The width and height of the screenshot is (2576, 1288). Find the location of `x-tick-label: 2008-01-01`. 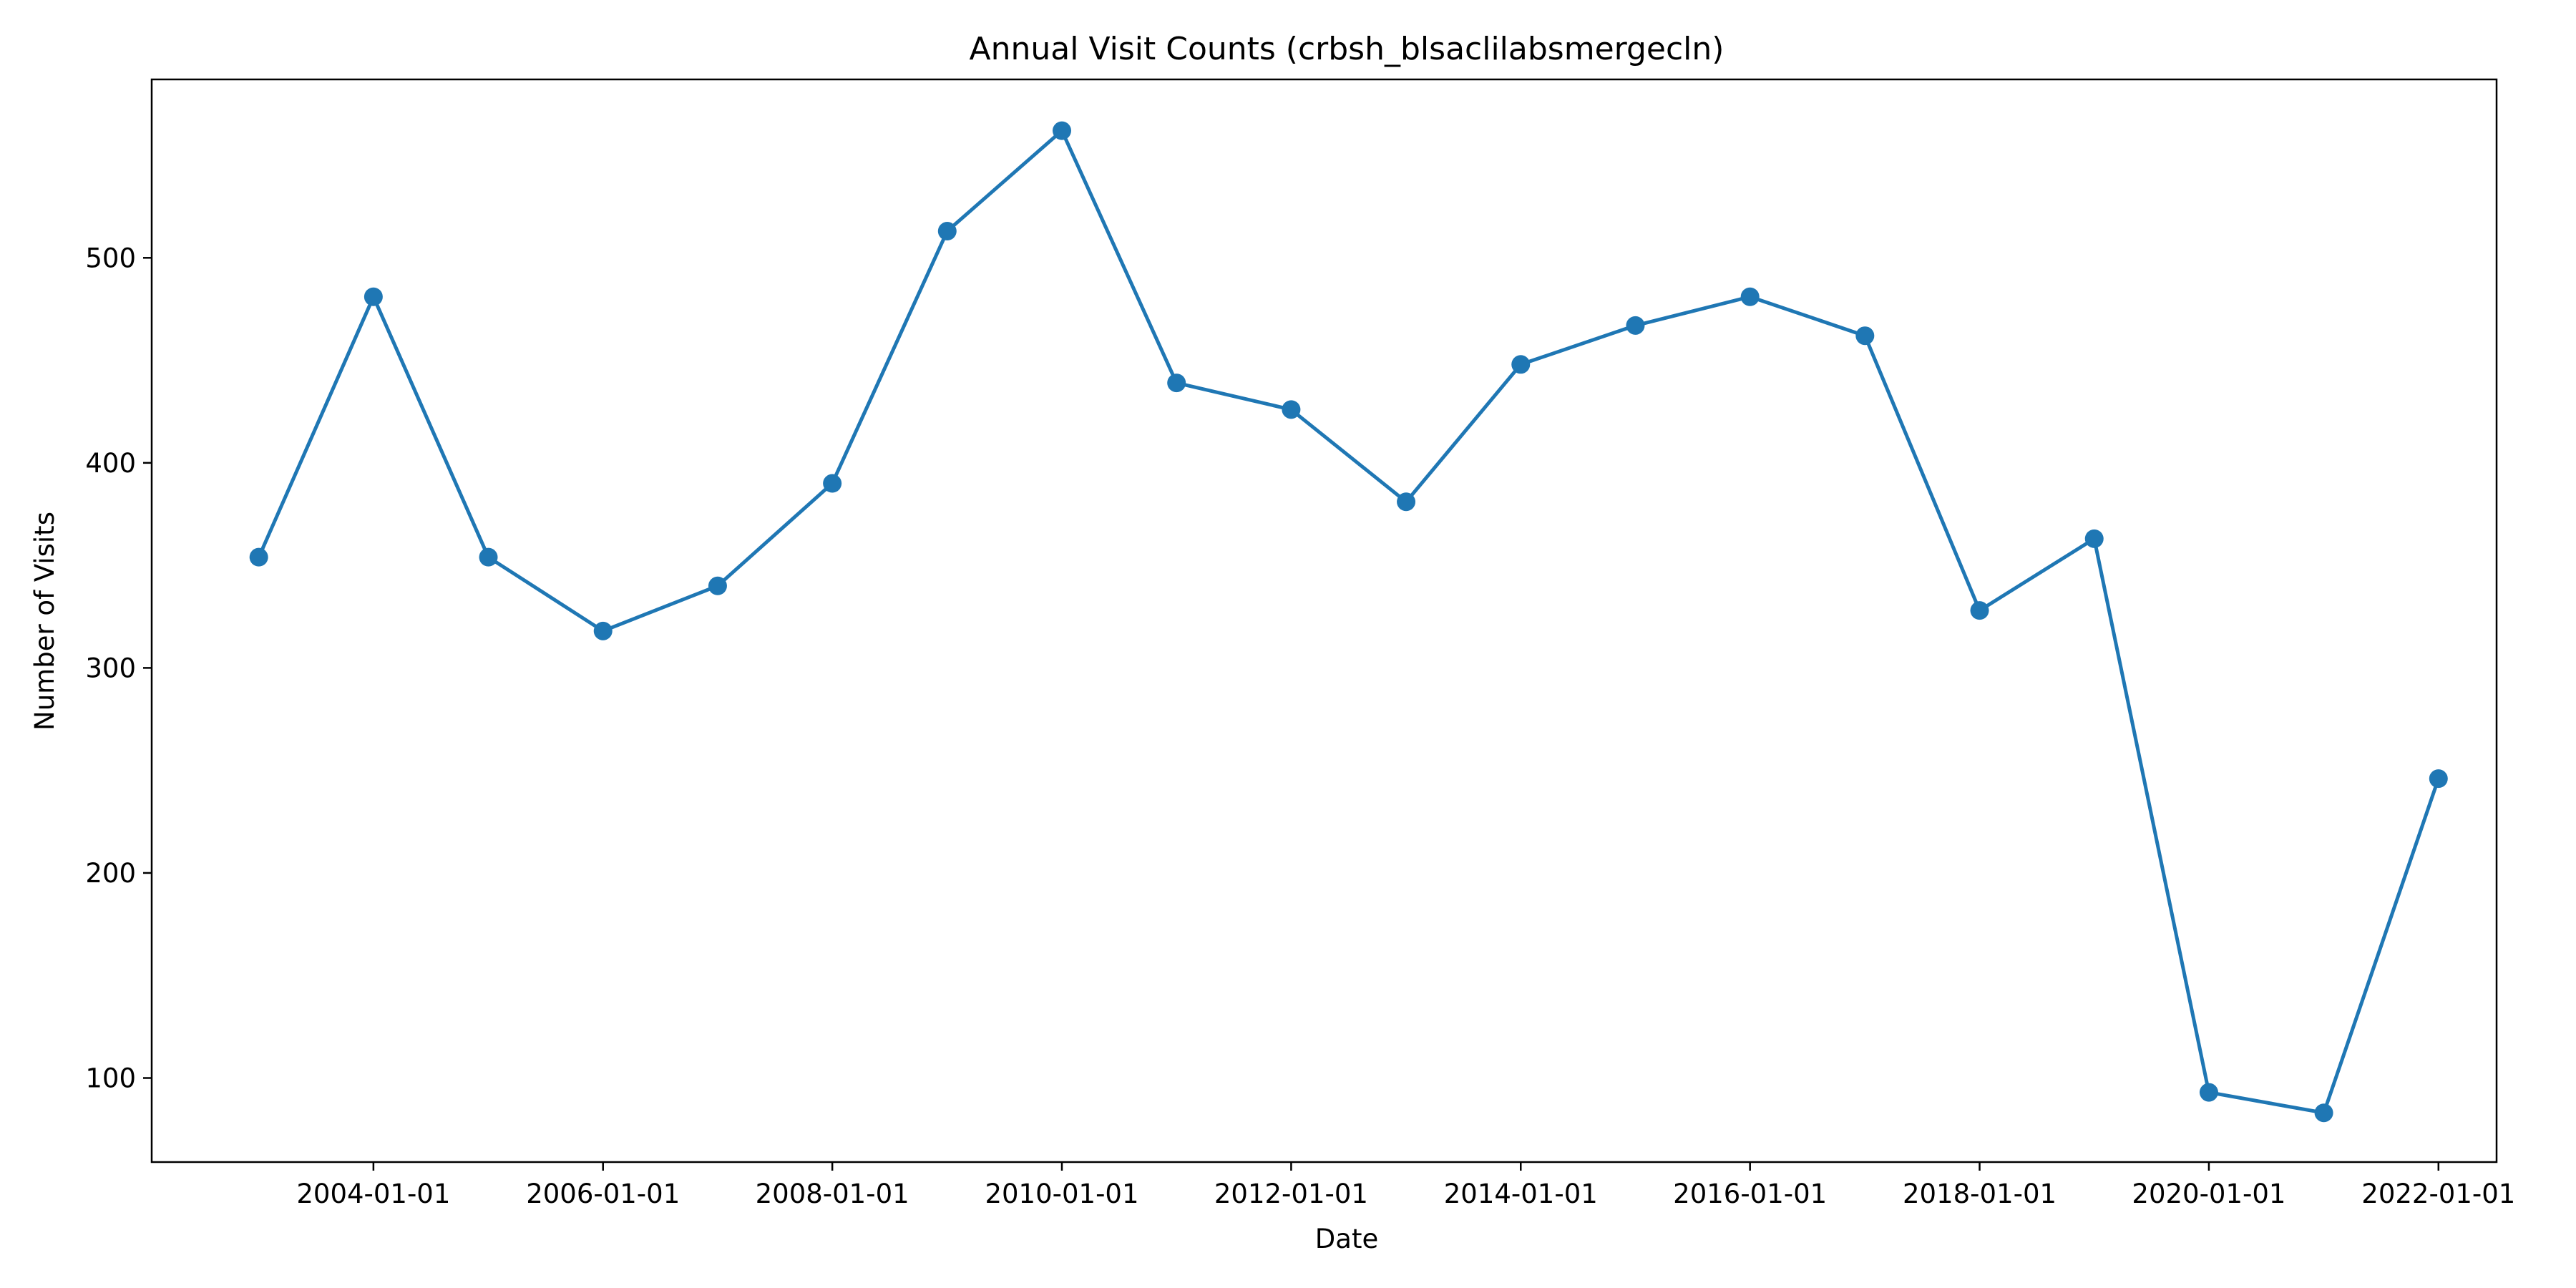

x-tick-label: 2008-01-01 is located at coordinates (832, 1194).